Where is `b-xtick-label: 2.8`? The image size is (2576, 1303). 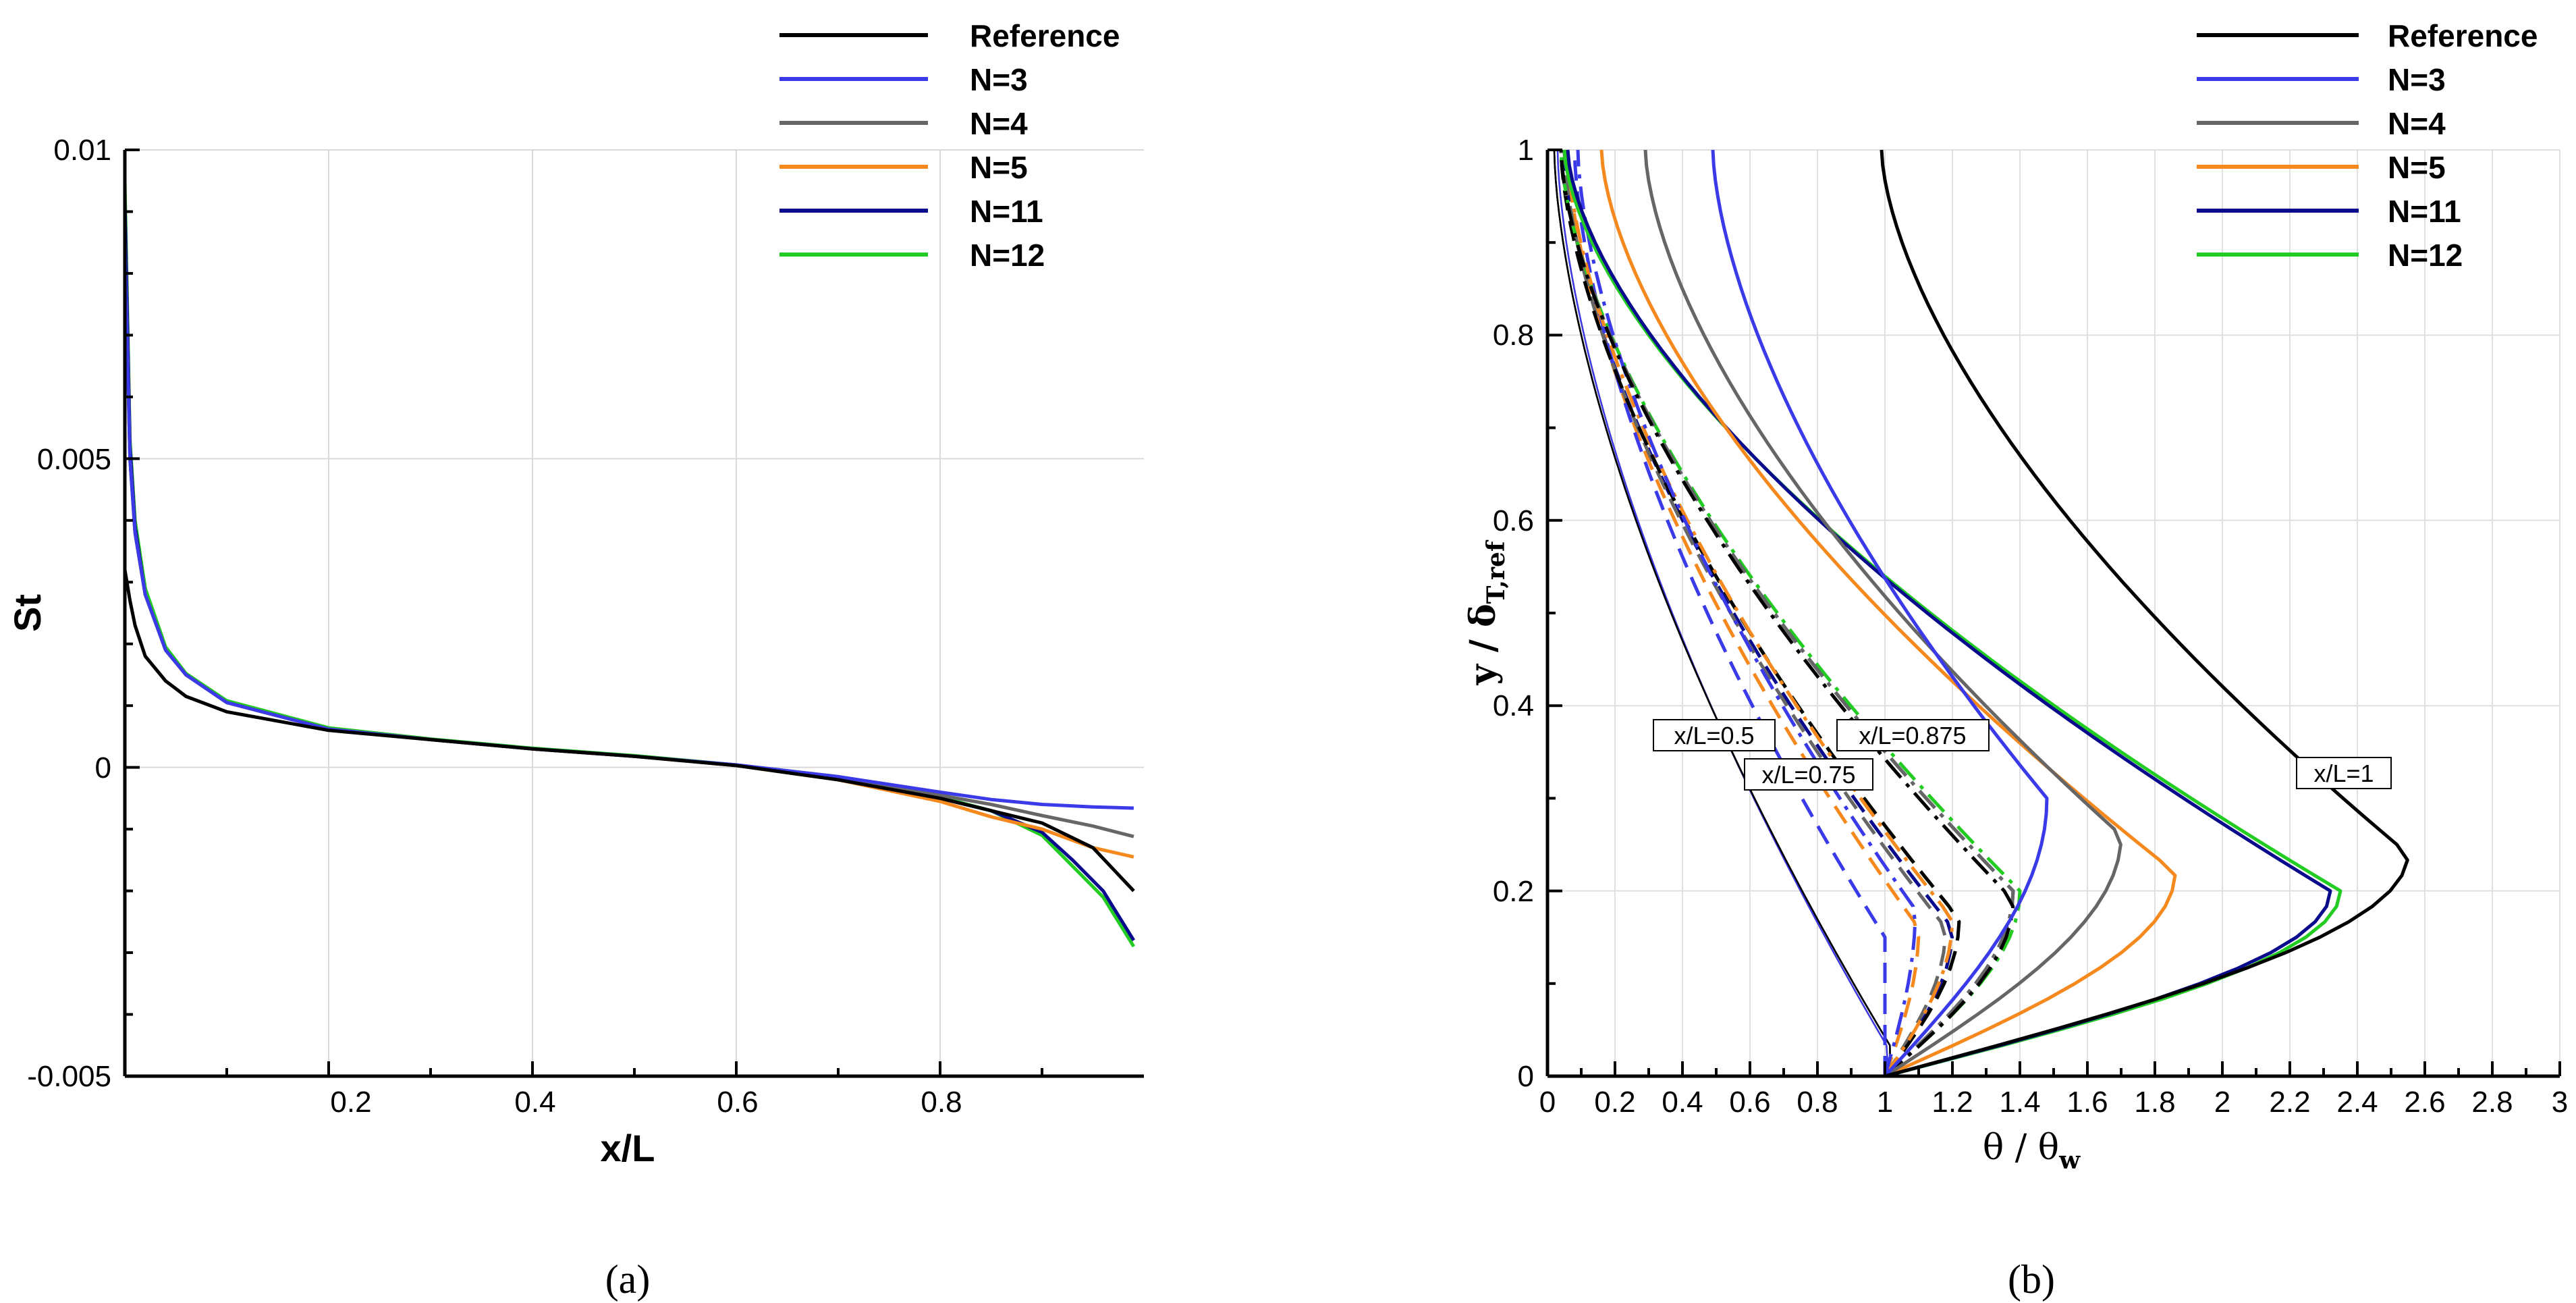 b-xtick-label: 2.8 is located at coordinates (2492, 1102).